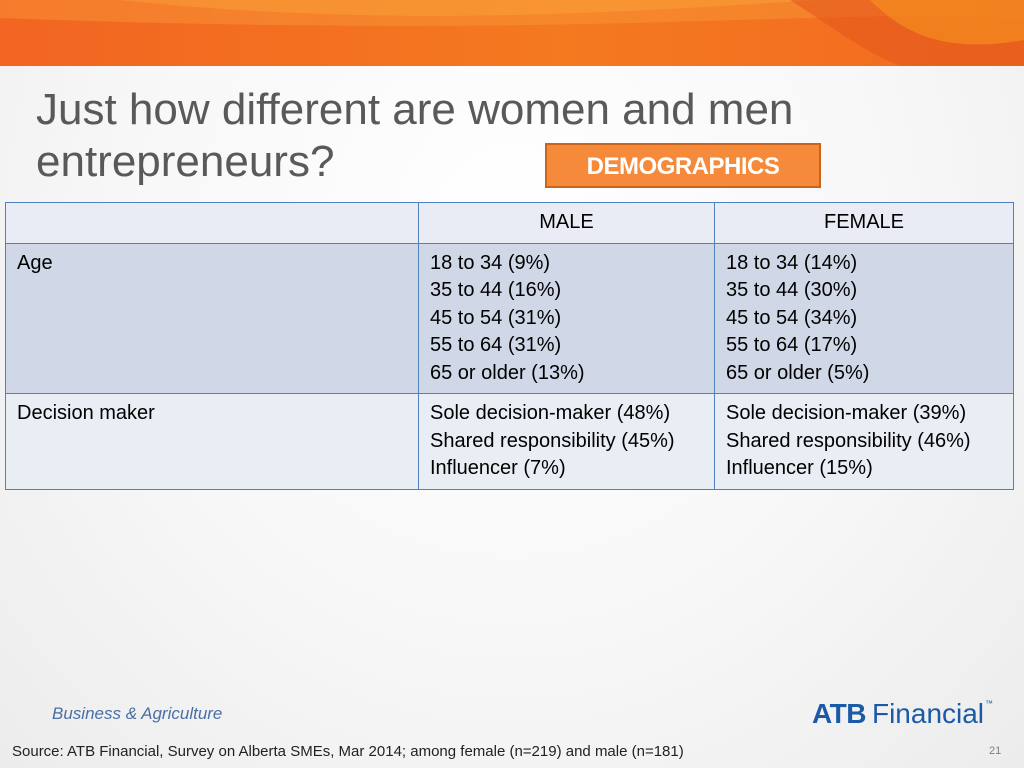  Describe the element at coordinates (496, 290) in the screenshot. I see `list-item: 35 to 44 (16%)` at that location.